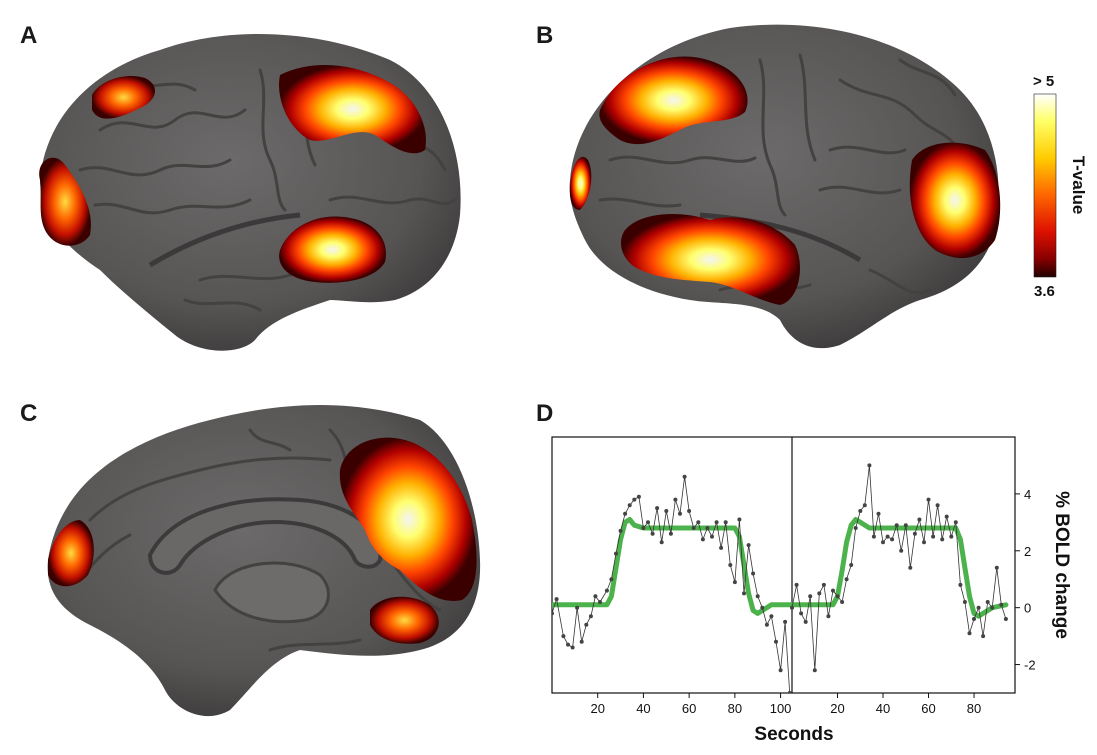  I want to click on y-axis-label: % BOLD change, so click(1061, 565).